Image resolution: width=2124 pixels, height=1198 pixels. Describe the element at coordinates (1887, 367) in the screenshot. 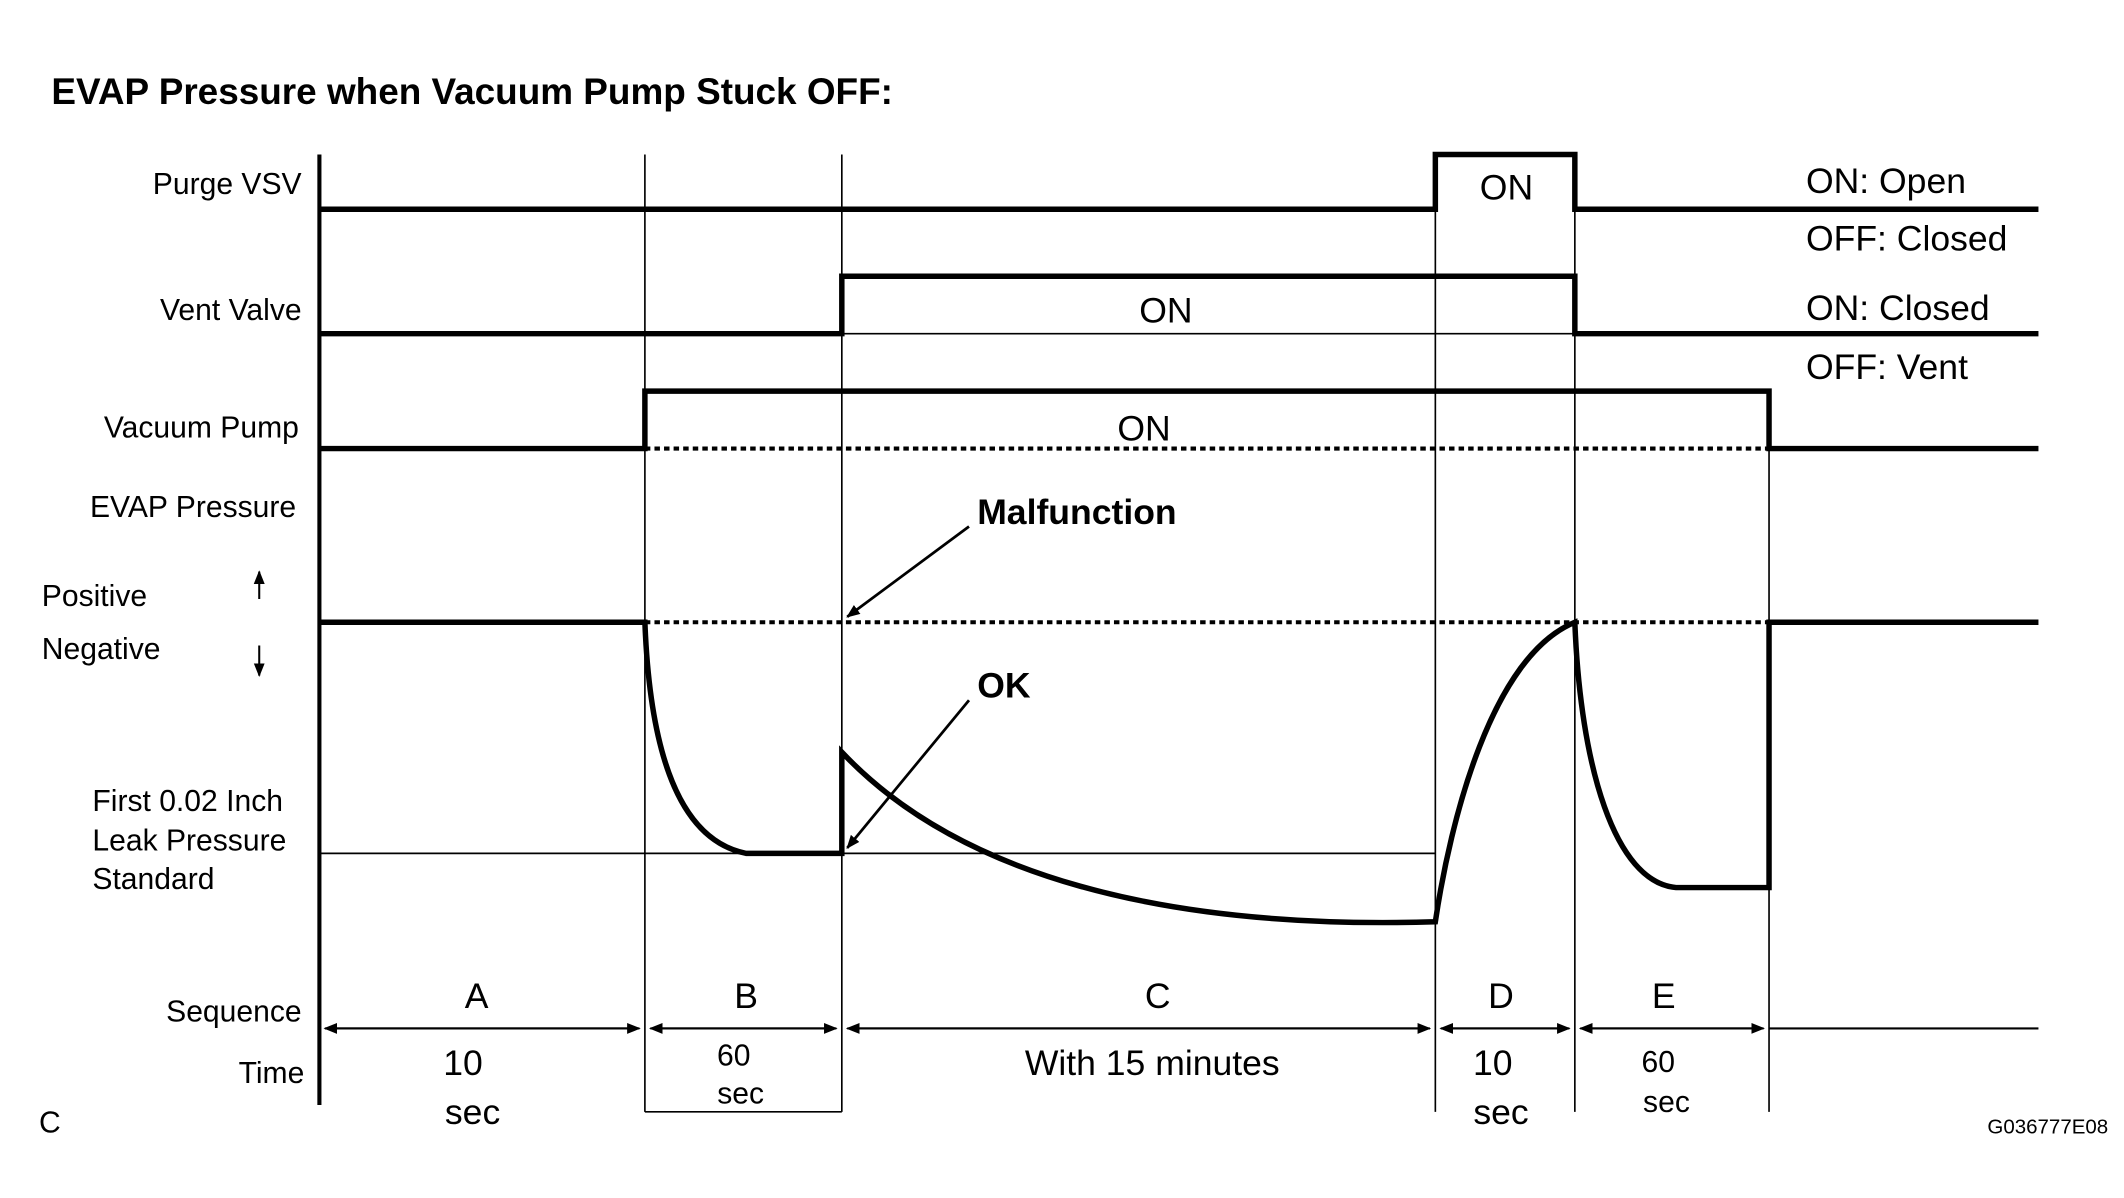

I see `legend-vent-off: OFF: Vent` at that location.